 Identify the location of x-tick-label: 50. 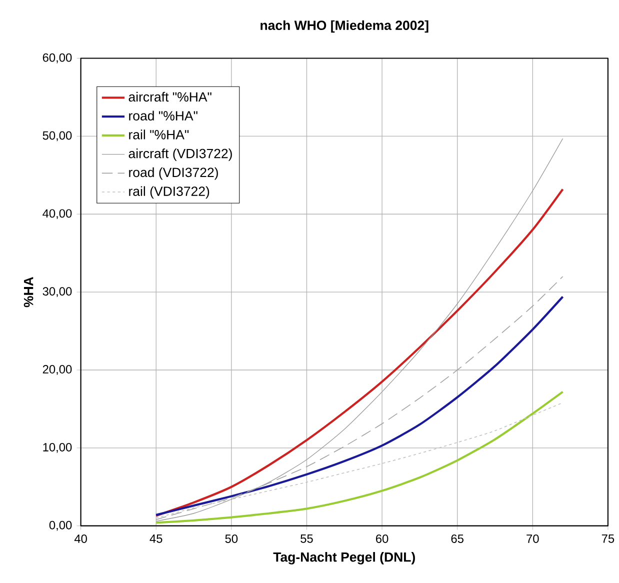
(231, 539).